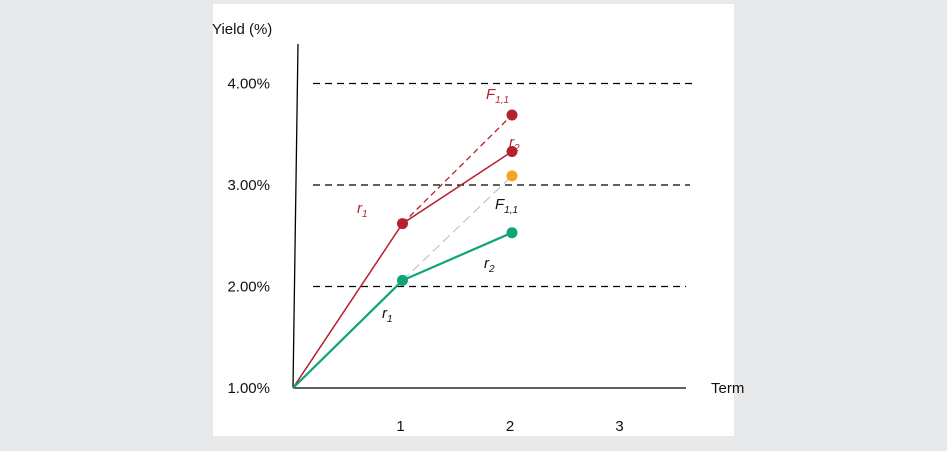 The height and width of the screenshot is (451, 947). Describe the element at coordinates (242, 29) in the screenshot. I see `y-axis-label: Yield (%)` at that location.